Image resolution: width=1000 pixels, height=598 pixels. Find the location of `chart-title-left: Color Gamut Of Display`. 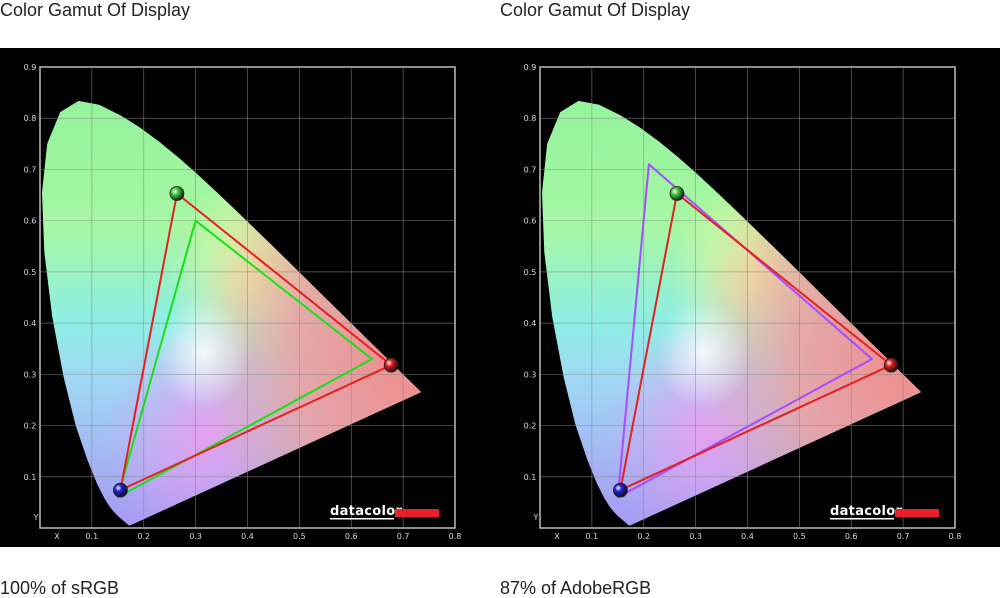

chart-title-left: Color Gamut Of Display is located at coordinates (95, 10).